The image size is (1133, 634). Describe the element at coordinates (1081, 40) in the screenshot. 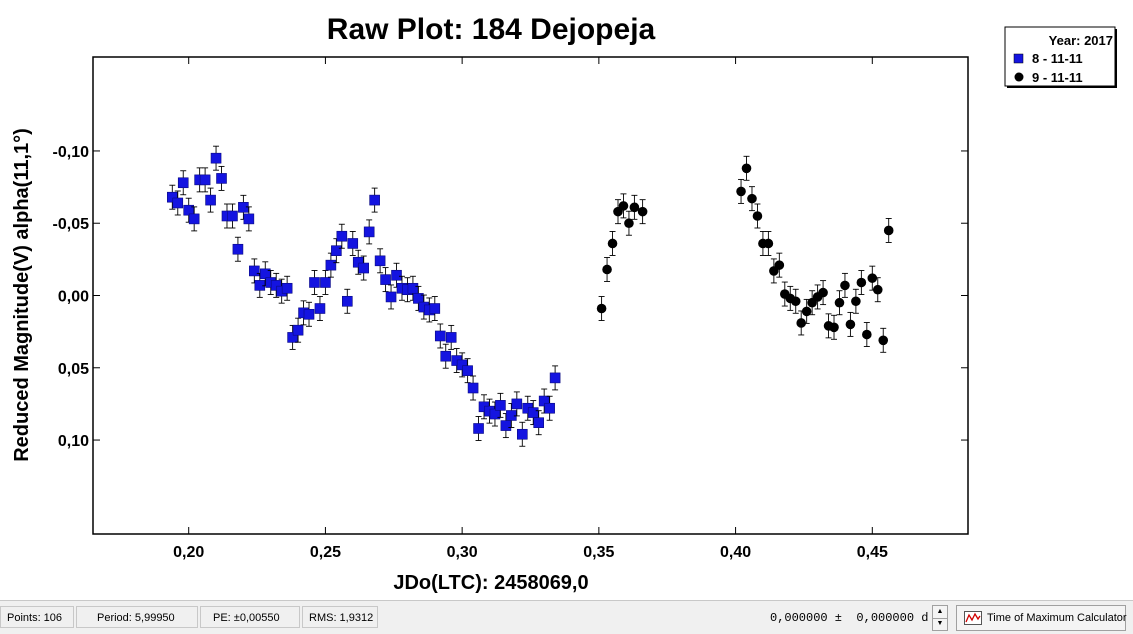

I see `legend-title: Year: 2017` at that location.